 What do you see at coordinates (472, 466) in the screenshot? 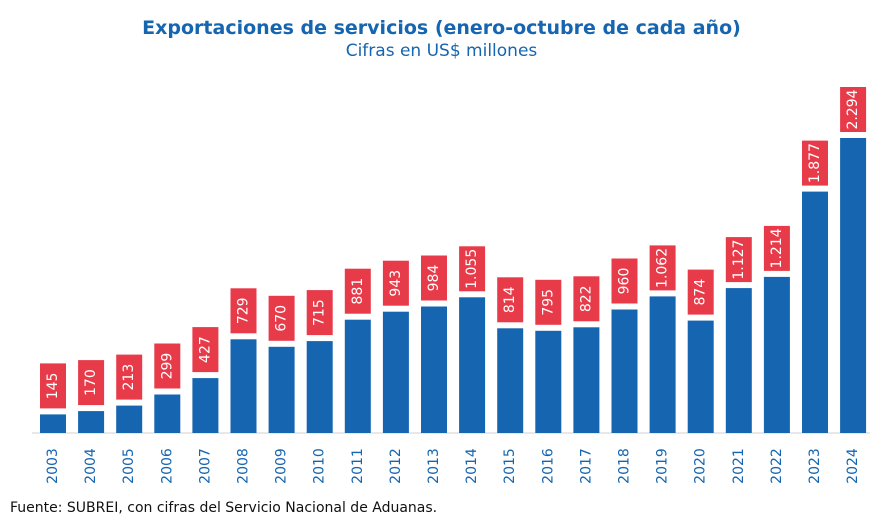
I see `x-tick-2014: 2014` at bounding box center [472, 466].